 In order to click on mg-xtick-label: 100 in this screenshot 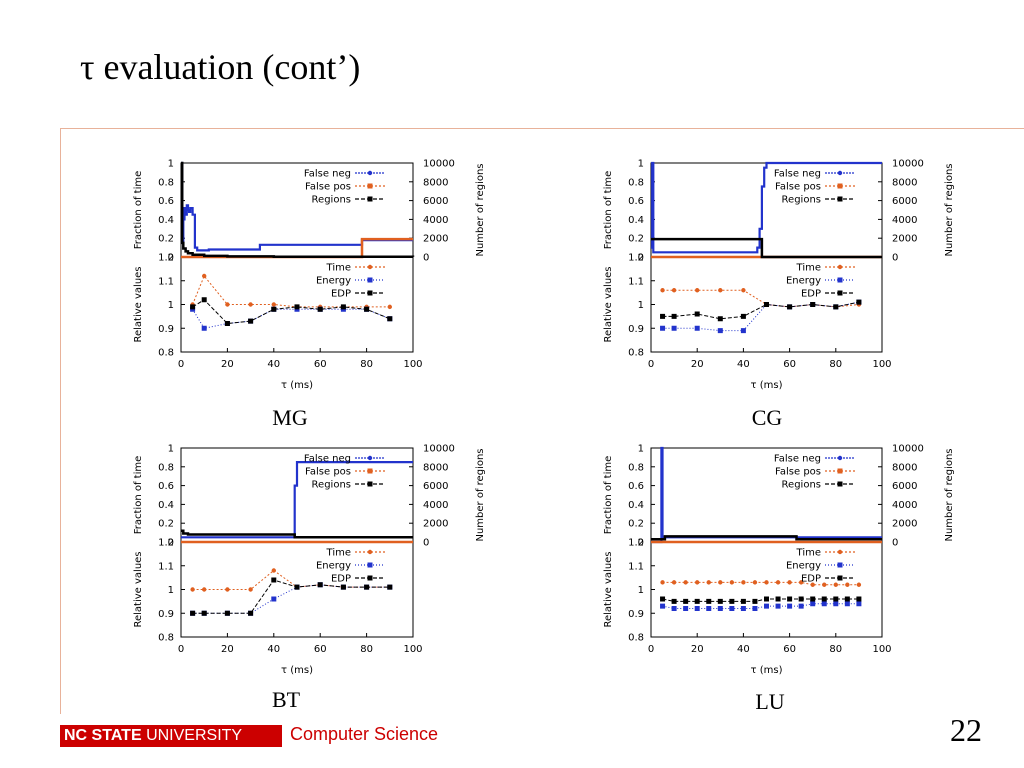, I will do `click(412, 364)`.